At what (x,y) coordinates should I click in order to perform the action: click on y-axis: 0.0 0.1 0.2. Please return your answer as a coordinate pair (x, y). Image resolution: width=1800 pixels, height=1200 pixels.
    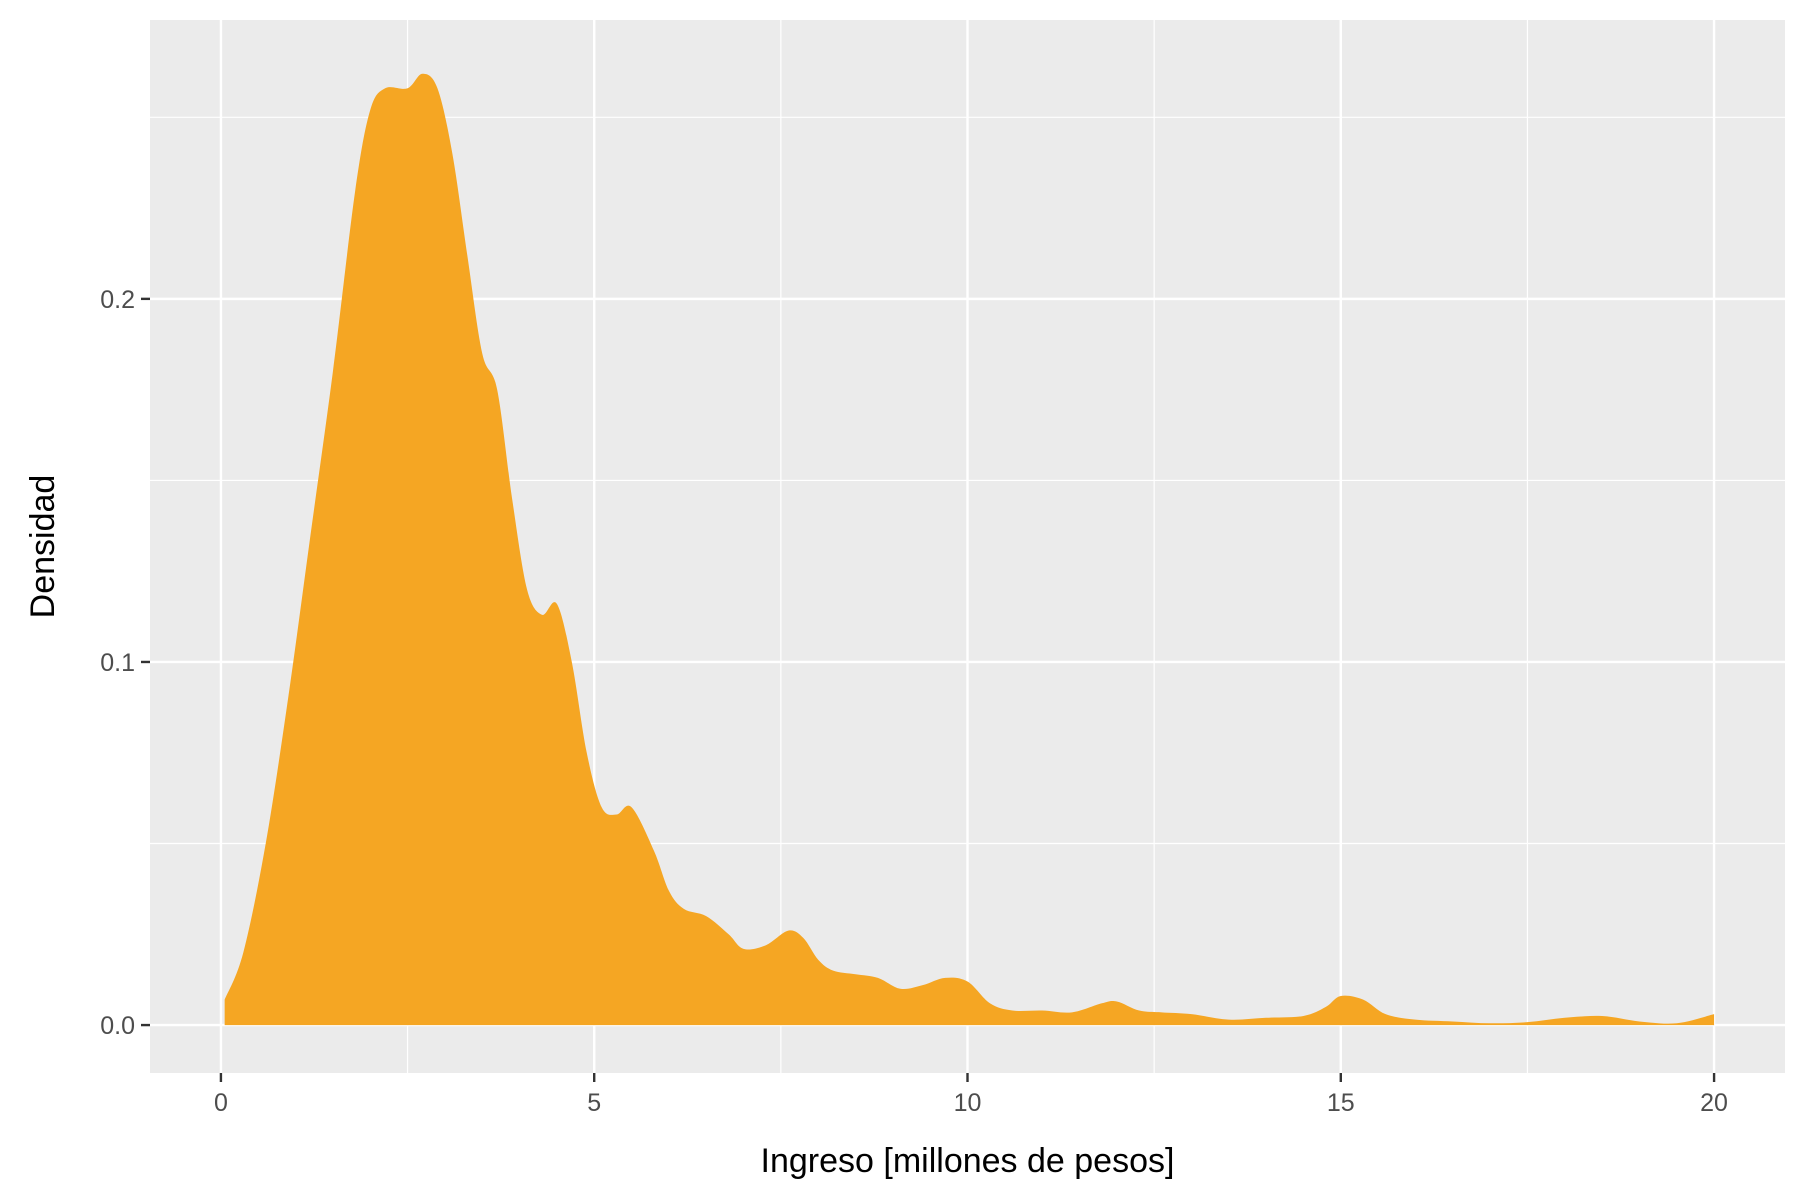
    Looking at the image, I should click on (125, 663).